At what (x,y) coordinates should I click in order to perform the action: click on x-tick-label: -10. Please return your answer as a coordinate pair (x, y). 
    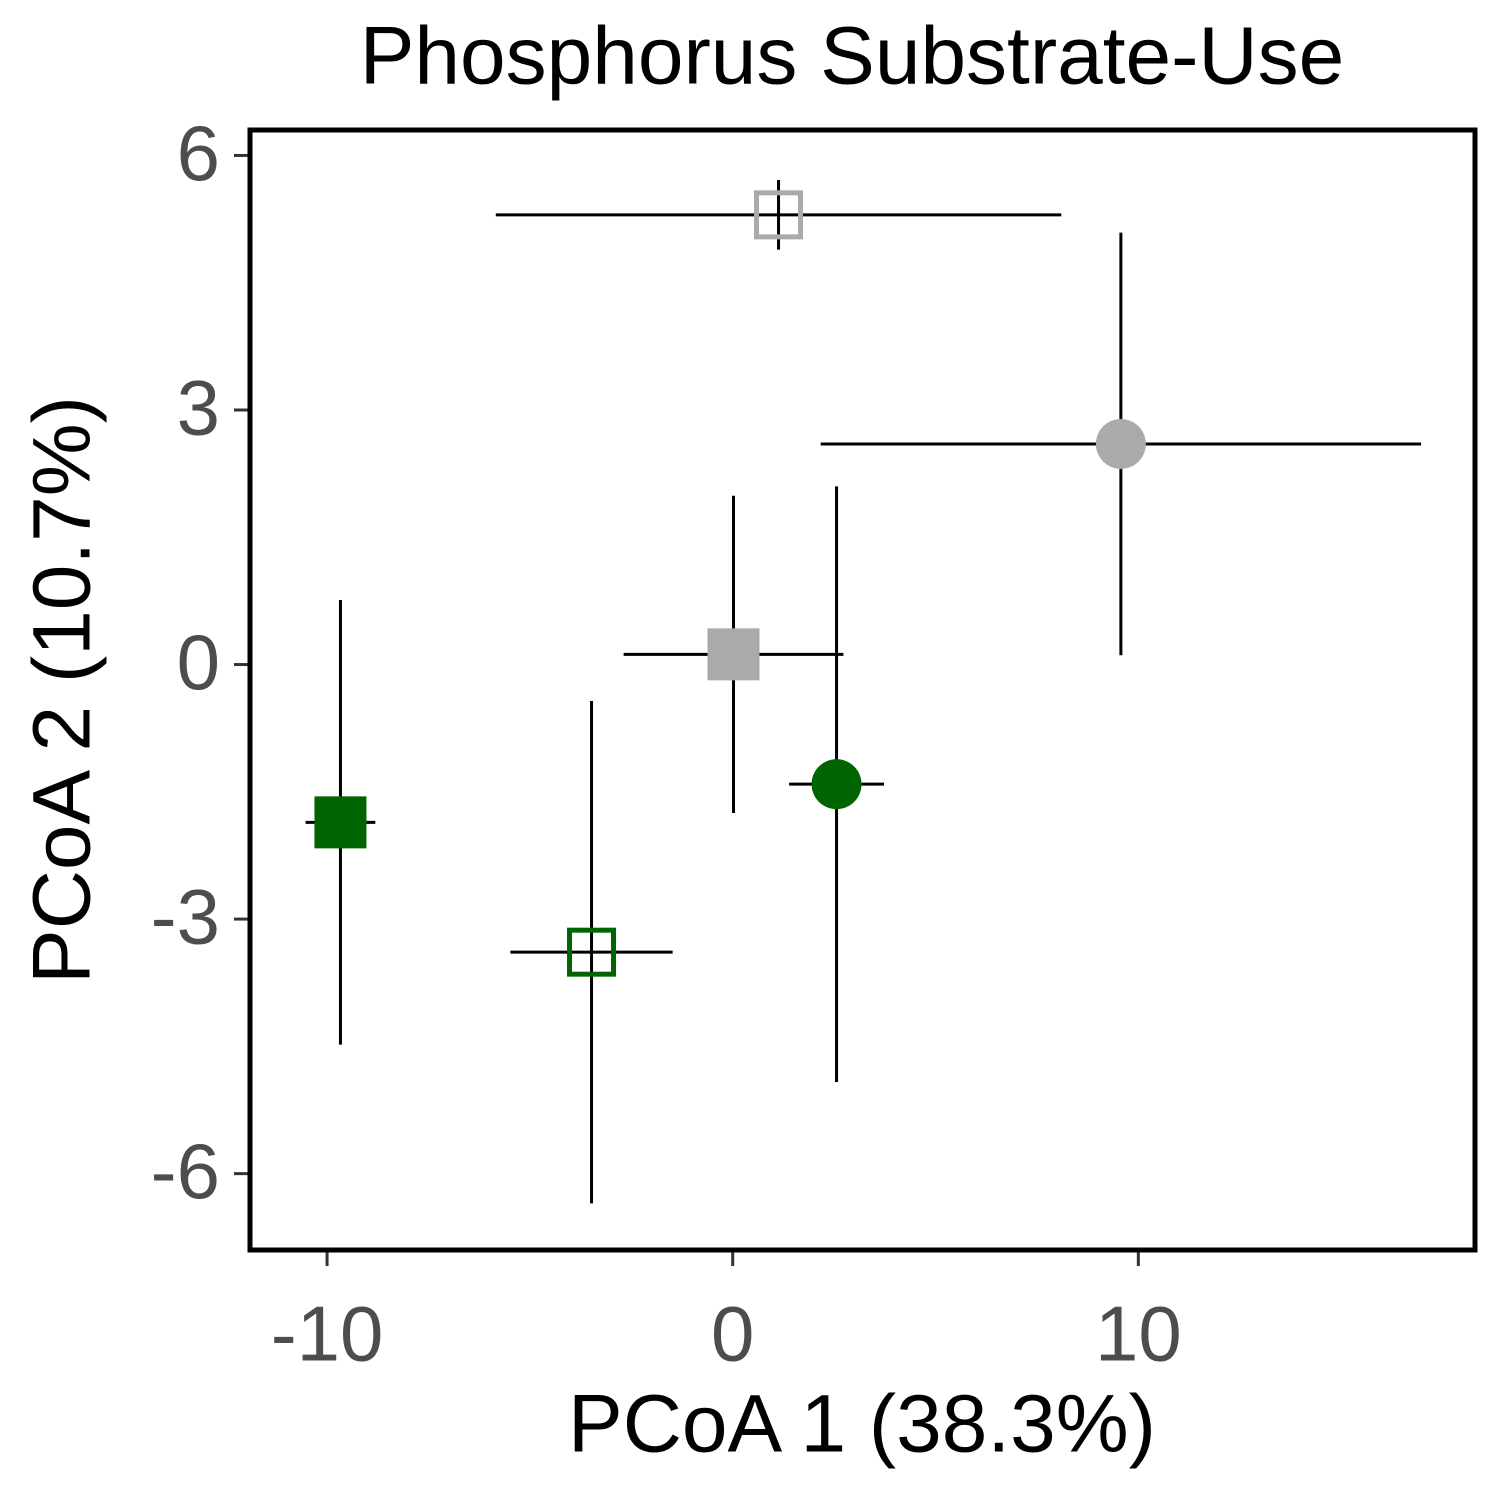
    Looking at the image, I should click on (327, 1334).